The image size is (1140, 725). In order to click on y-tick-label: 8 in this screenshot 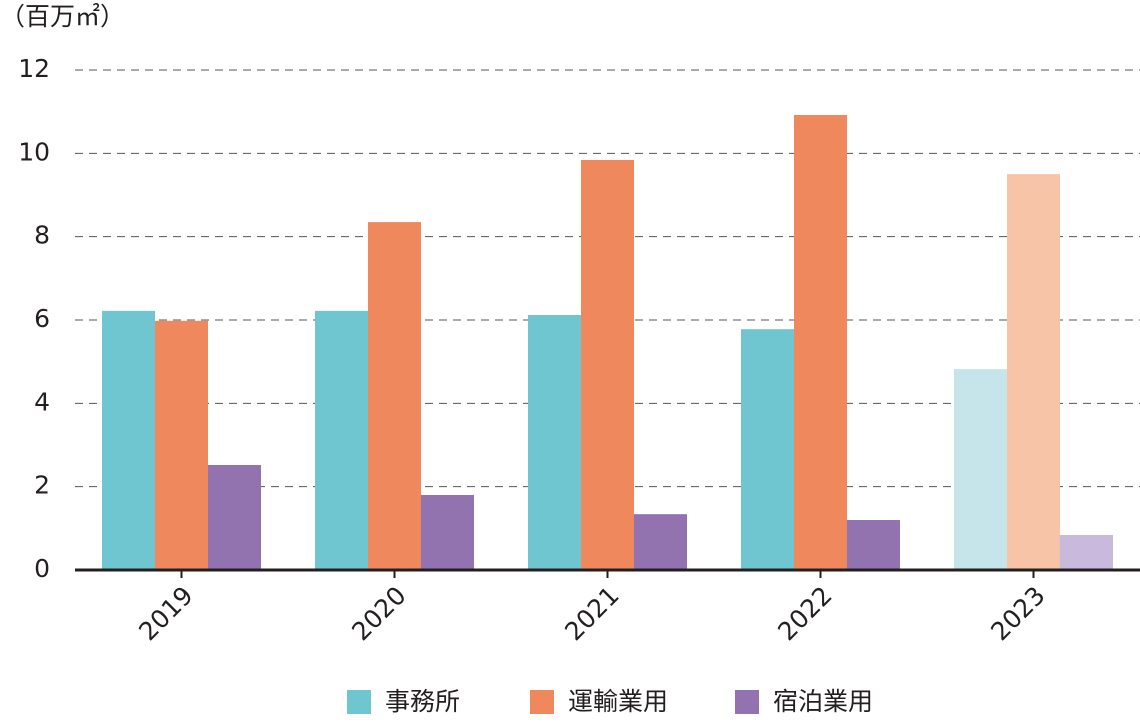, I will do `click(42, 235)`.